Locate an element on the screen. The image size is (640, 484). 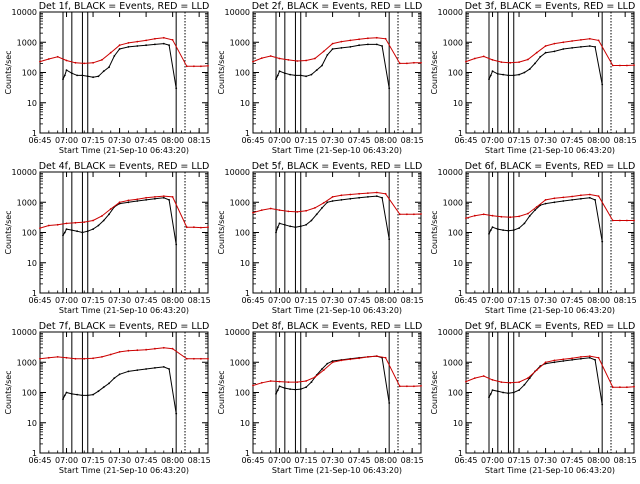
y-tick-label: 1 is located at coordinates (34, 453).